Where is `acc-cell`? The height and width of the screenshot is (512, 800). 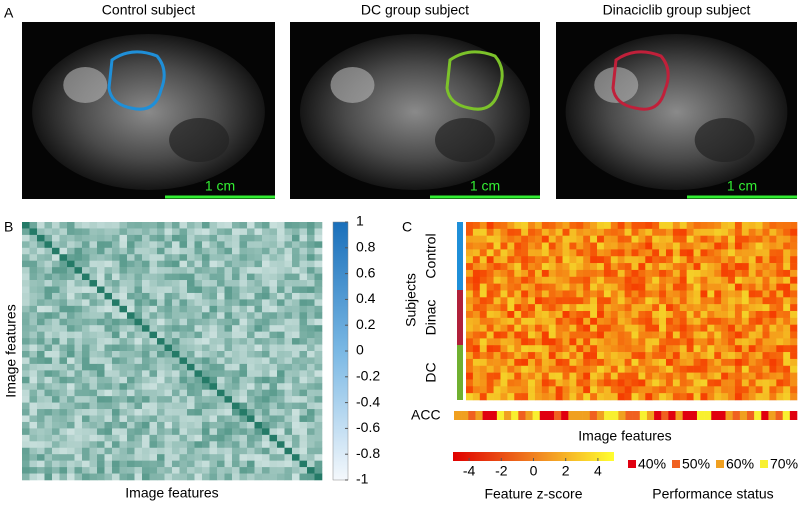
acc-cell is located at coordinates (543, 415).